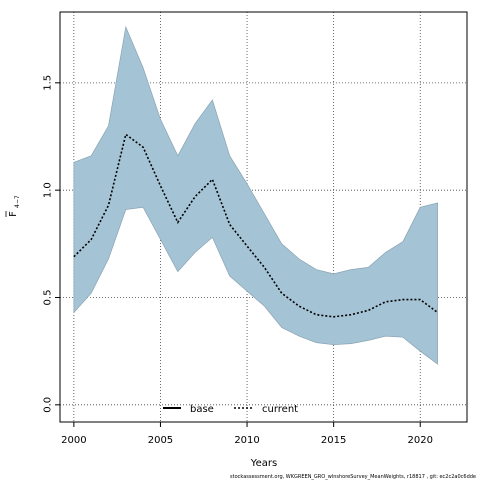 The image size is (480, 480). Describe the element at coordinates (73, 440) in the screenshot. I see `x-tick-label: 2000` at that location.